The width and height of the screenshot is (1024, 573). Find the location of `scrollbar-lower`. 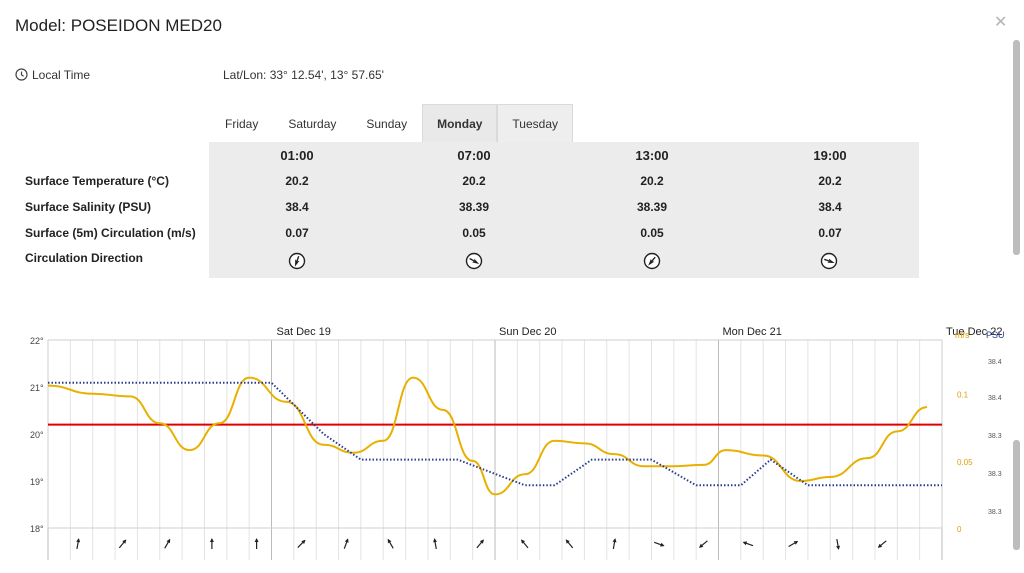

scrollbar-lower is located at coordinates (1016, 495).